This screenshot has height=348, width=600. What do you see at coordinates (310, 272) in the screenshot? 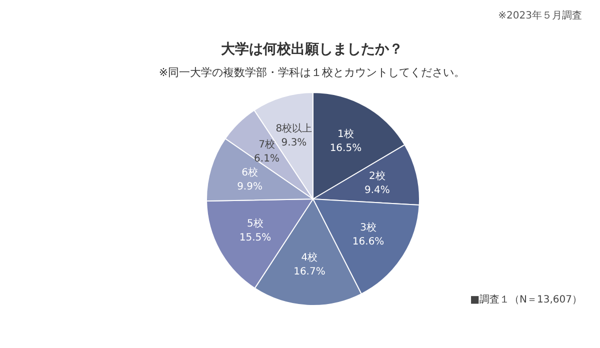
I see `data-label: 16.7%` at bounding box center [310, 272].